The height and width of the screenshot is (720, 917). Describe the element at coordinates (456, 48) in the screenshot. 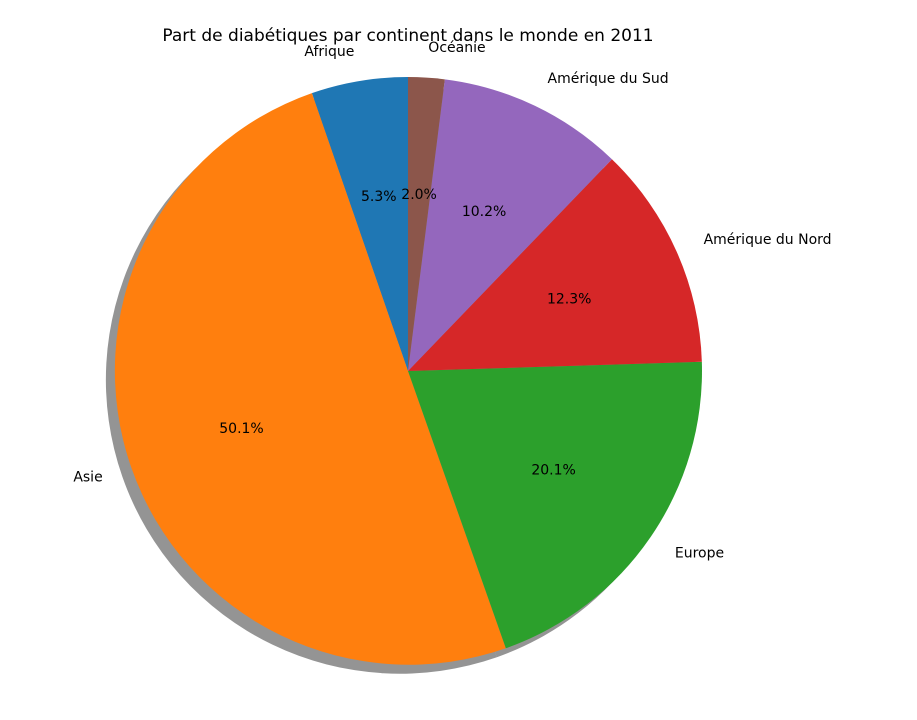

I see `slice-label-oceanie: Océanie` at that location.